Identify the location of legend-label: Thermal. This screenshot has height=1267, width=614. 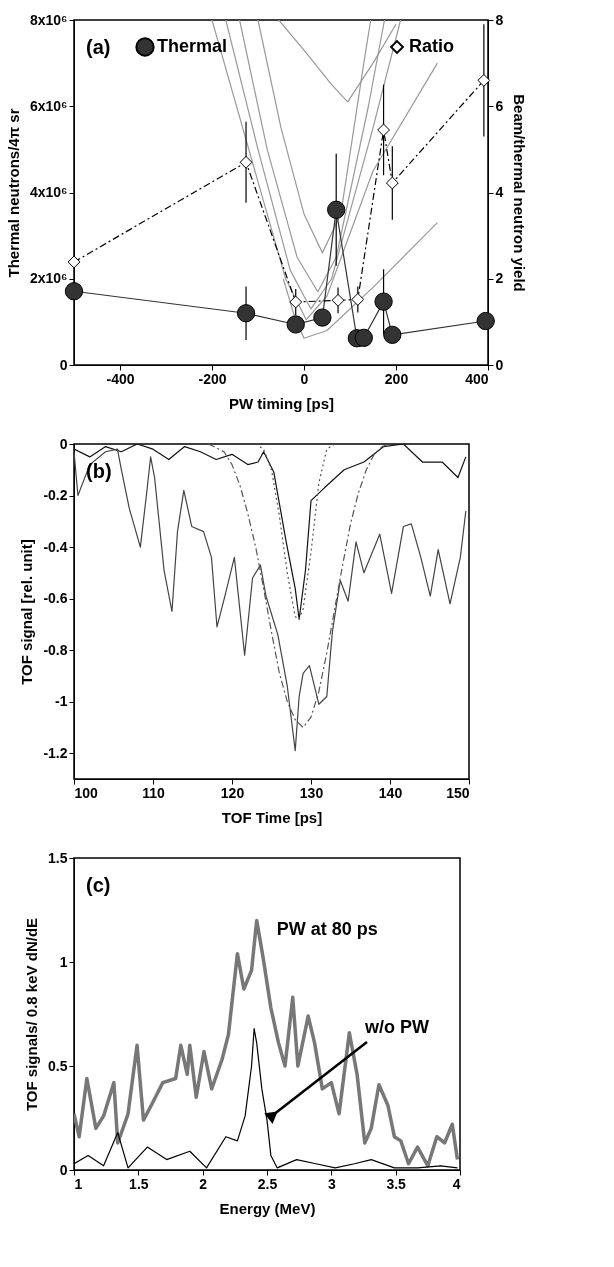
(192, 46).